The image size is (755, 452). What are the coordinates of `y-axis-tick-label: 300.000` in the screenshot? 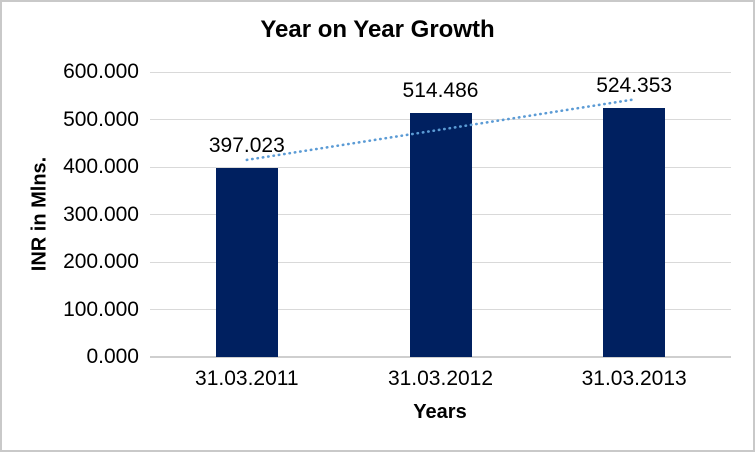 It's located at (101, 214).